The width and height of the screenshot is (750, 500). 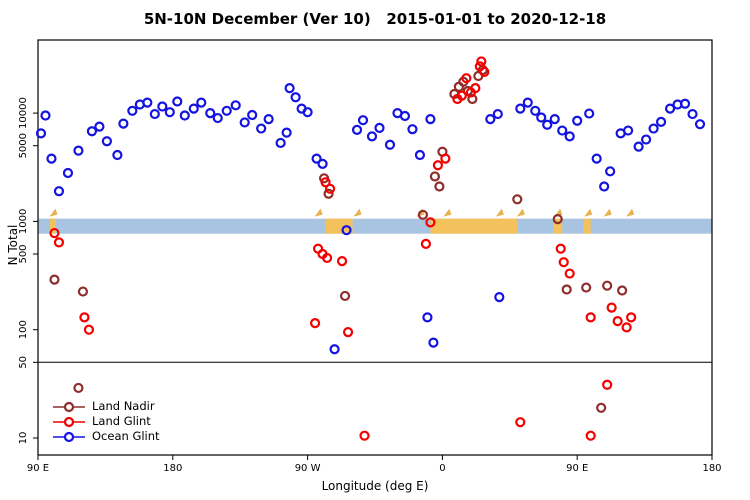 I want to click on y-tick-label: 10000, so click(x=23, y=113).